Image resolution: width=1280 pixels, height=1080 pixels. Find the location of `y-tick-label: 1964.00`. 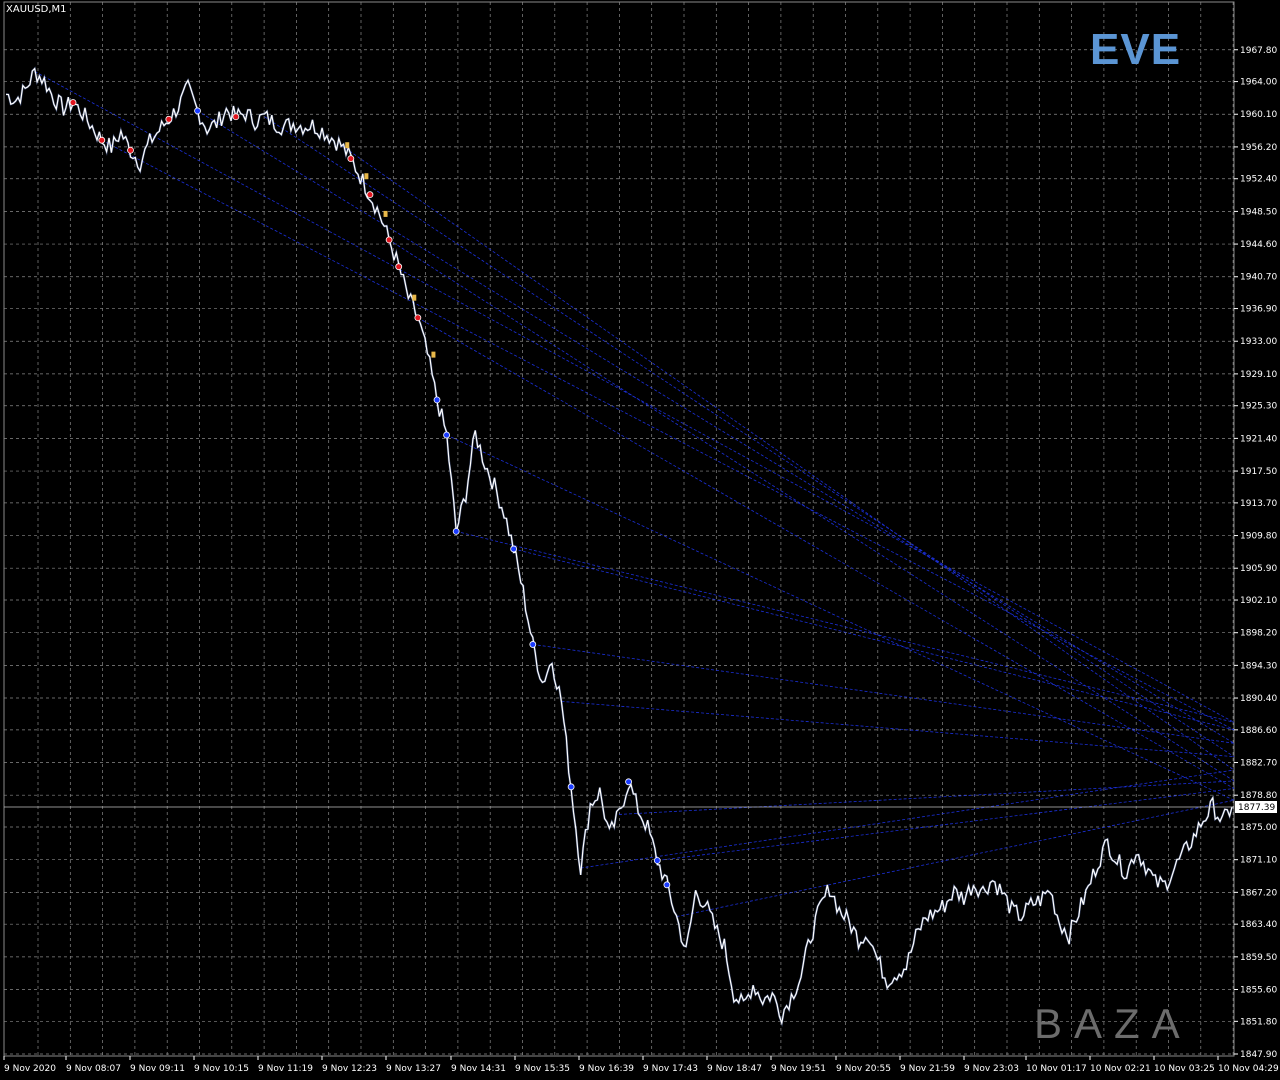

y-tick-label: 1964.00 is located at coordinates (1258, 83).